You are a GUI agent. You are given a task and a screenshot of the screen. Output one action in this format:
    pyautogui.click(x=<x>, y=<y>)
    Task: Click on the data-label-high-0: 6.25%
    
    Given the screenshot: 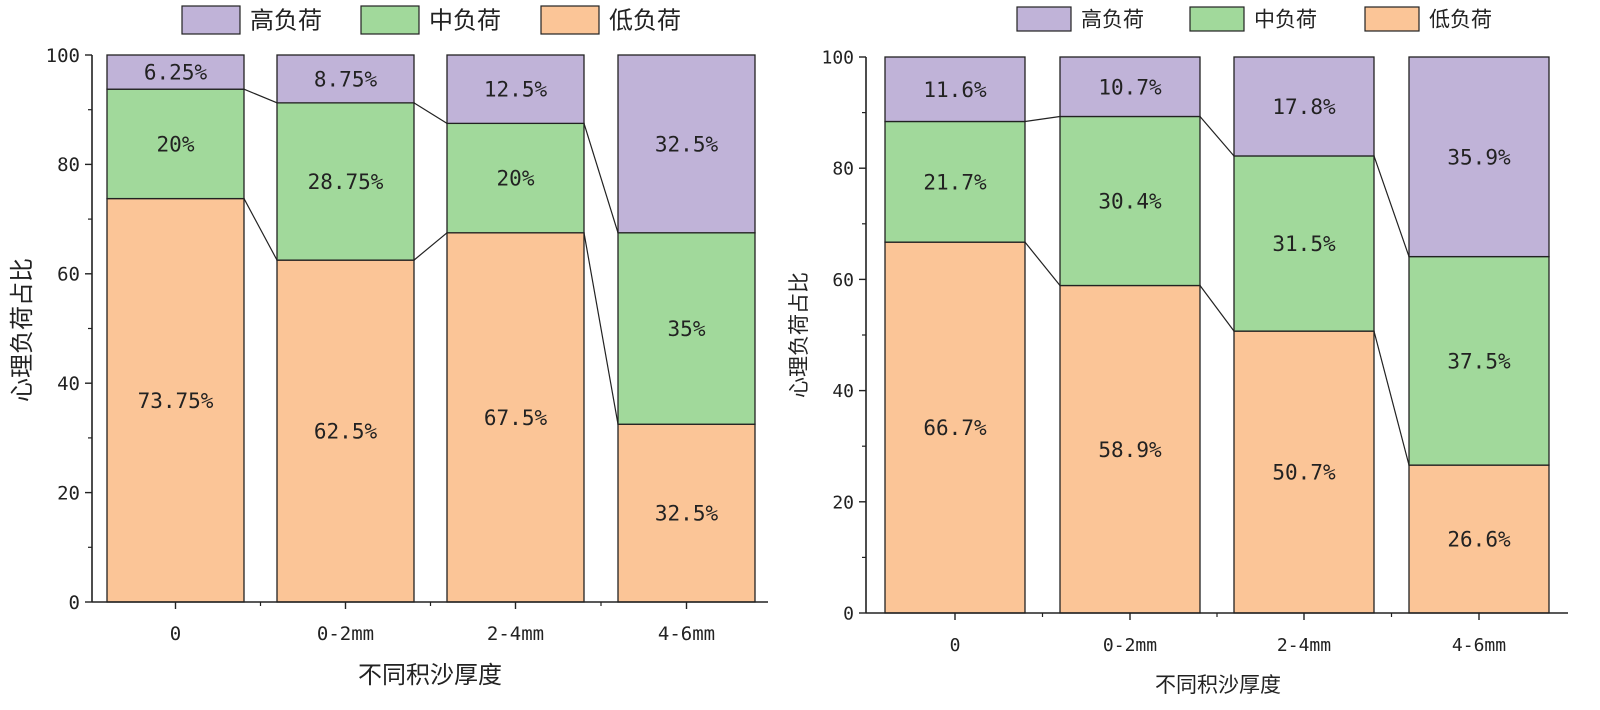 What is the action you would take?
    pyautogui.click(x=176, y=73)
    